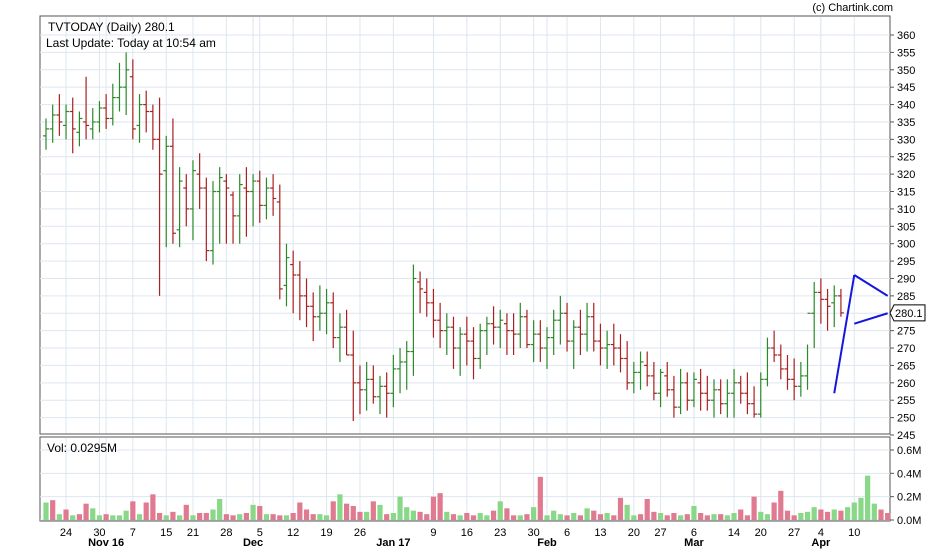  I want to click on trendline, so click(871, 285).